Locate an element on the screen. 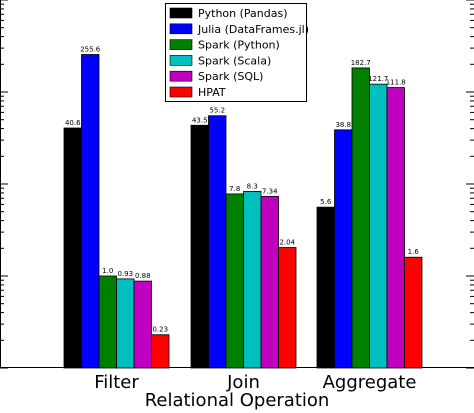 This screenshot has height=413, width=474. data-label: 7.34 is located at coordinates (270, 191).